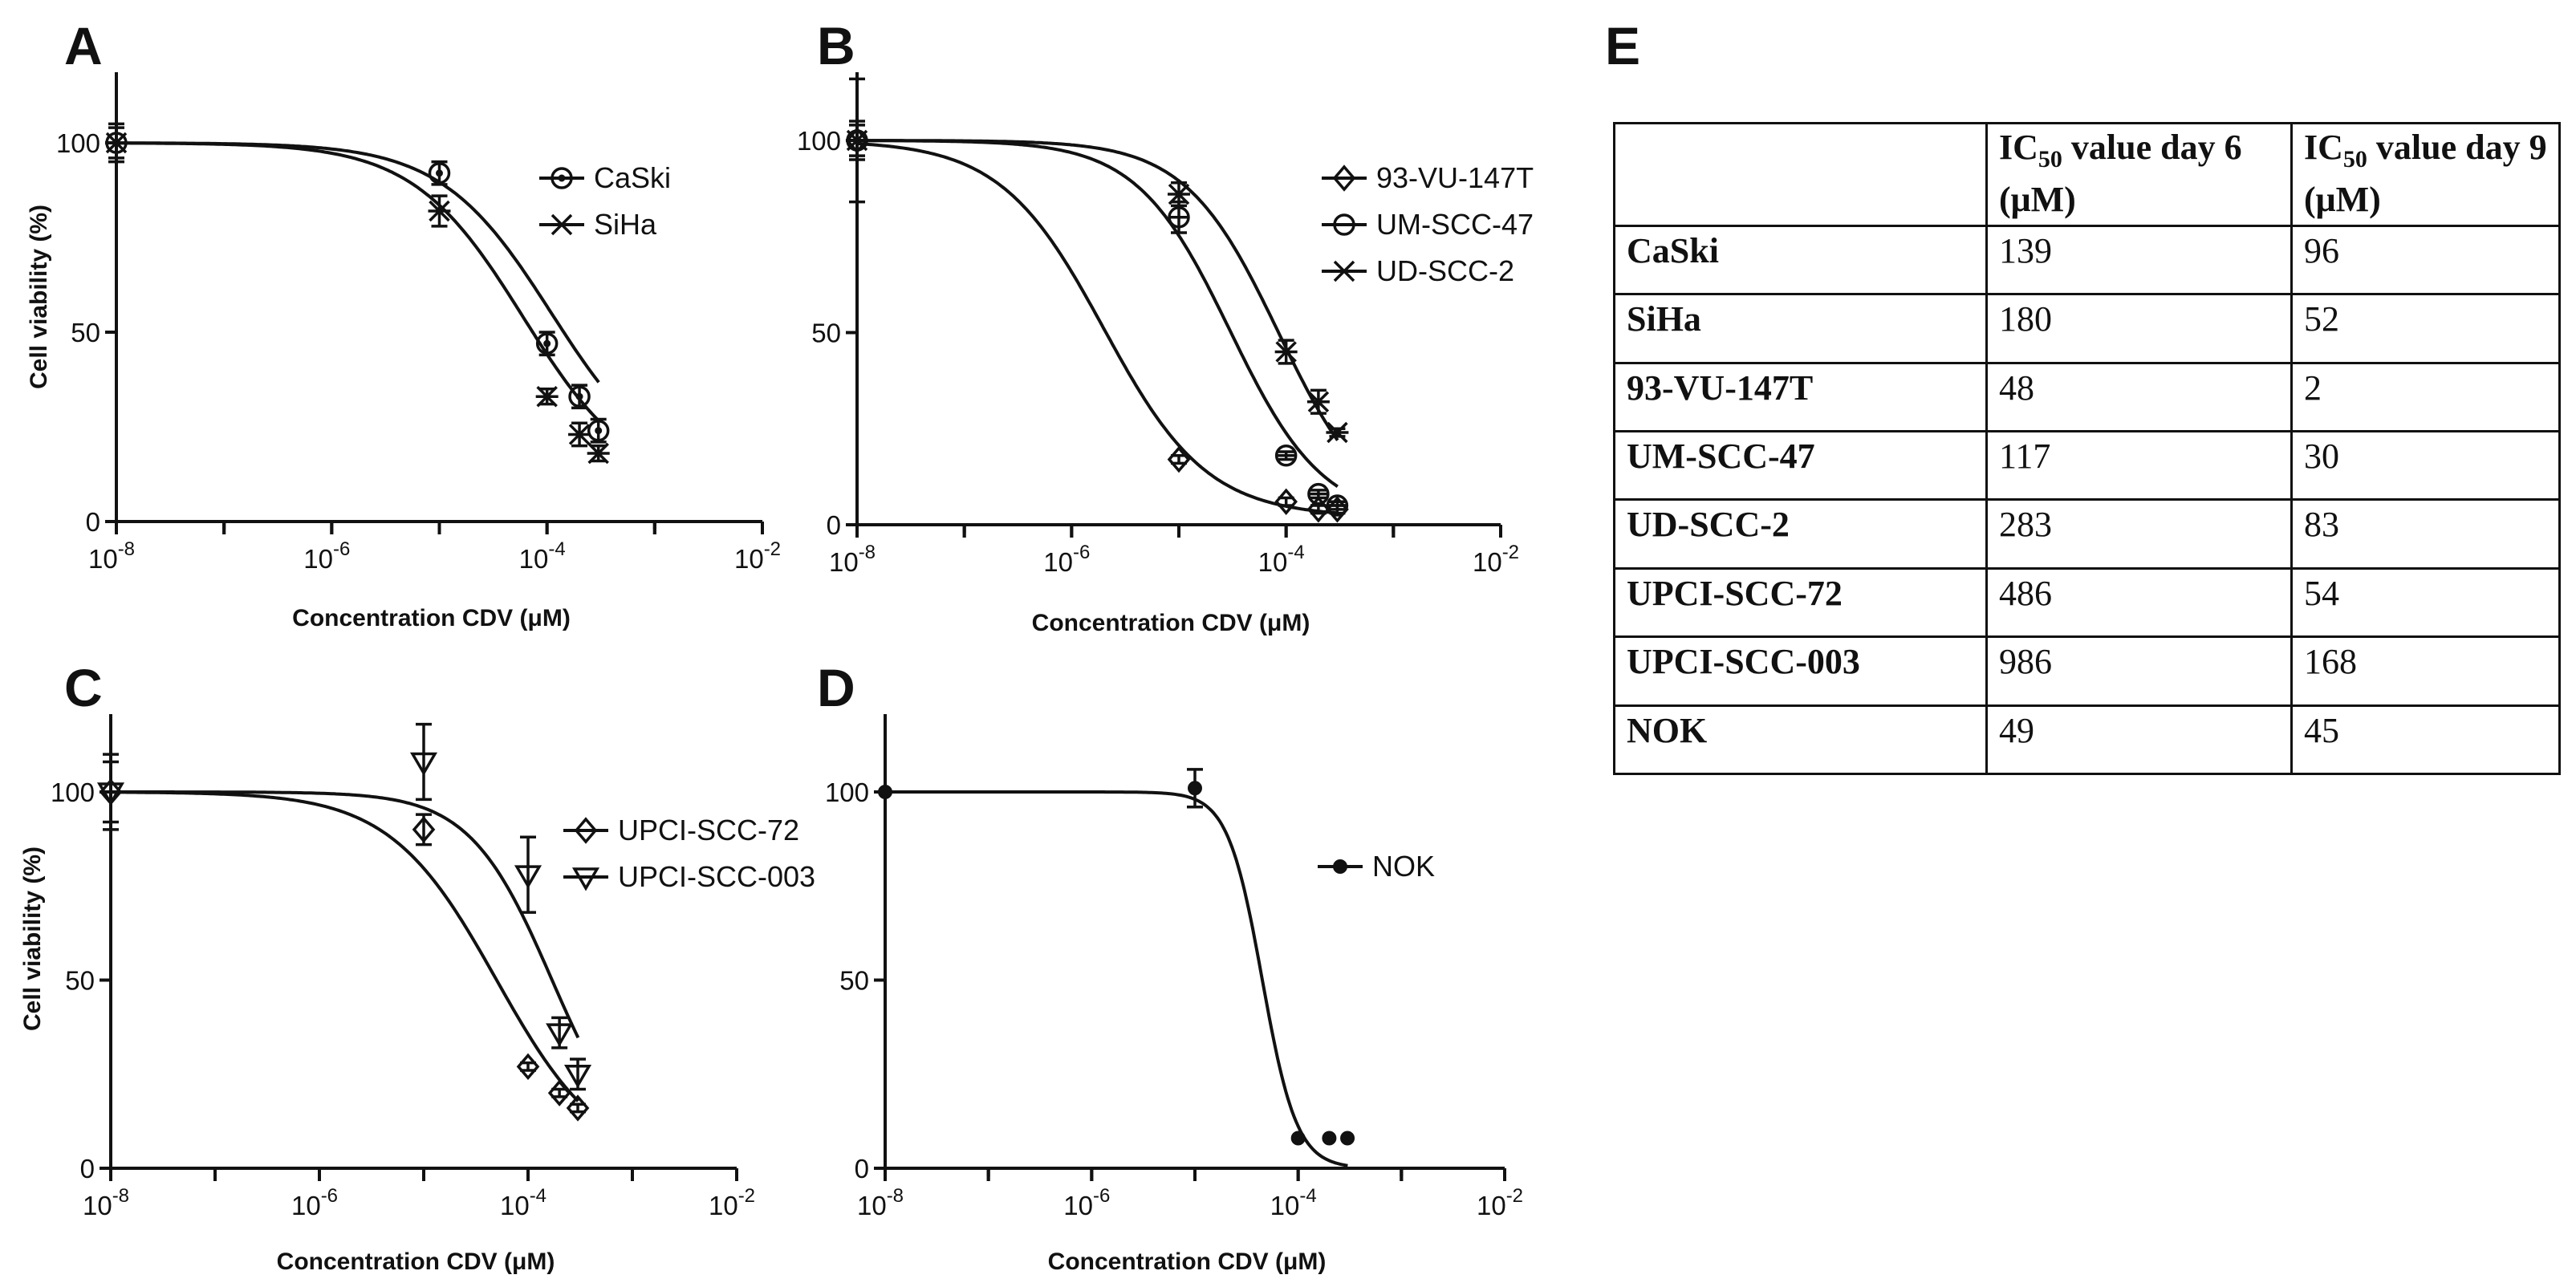  I want to click on panel-letter-d: D, so click(836, 687).